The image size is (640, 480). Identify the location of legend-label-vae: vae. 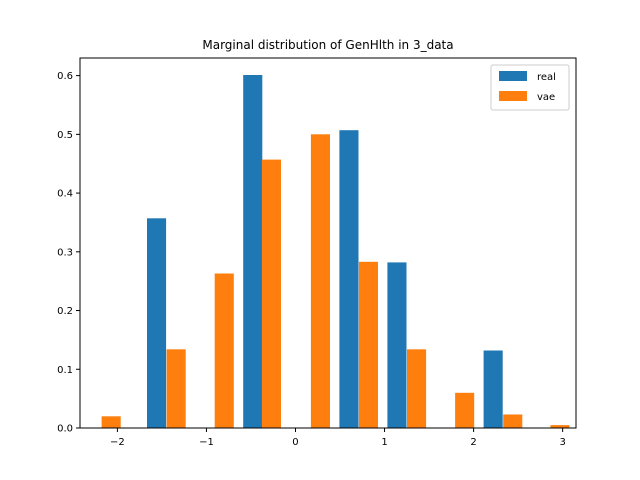
(546, 97).